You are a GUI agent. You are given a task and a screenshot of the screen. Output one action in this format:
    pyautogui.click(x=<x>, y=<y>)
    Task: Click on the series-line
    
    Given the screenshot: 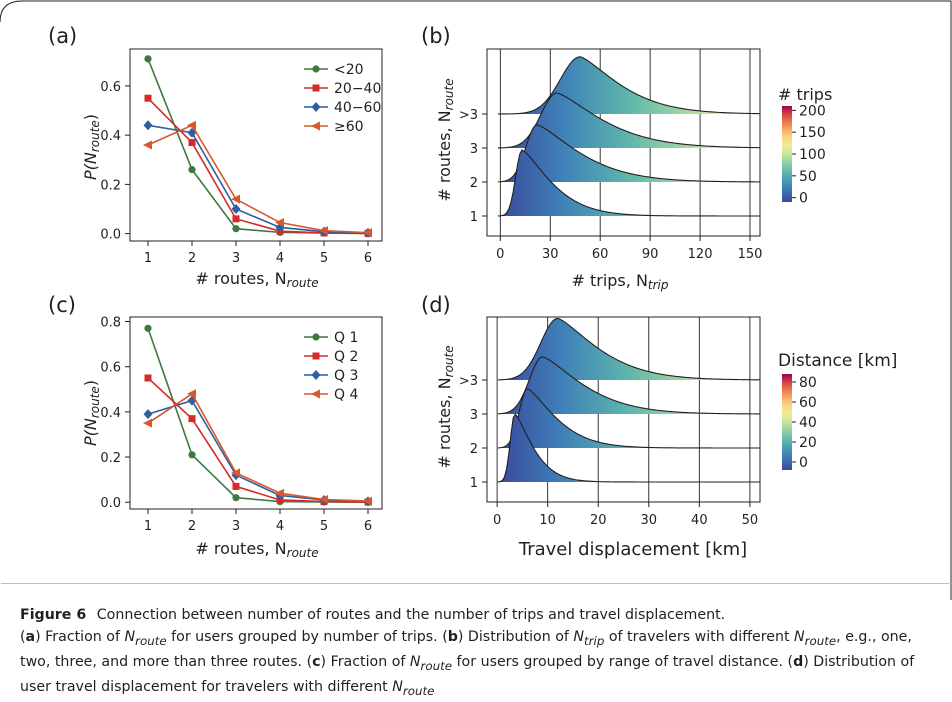 What is the action you would take?
    pyautogui.click(x=258, y=451)
    